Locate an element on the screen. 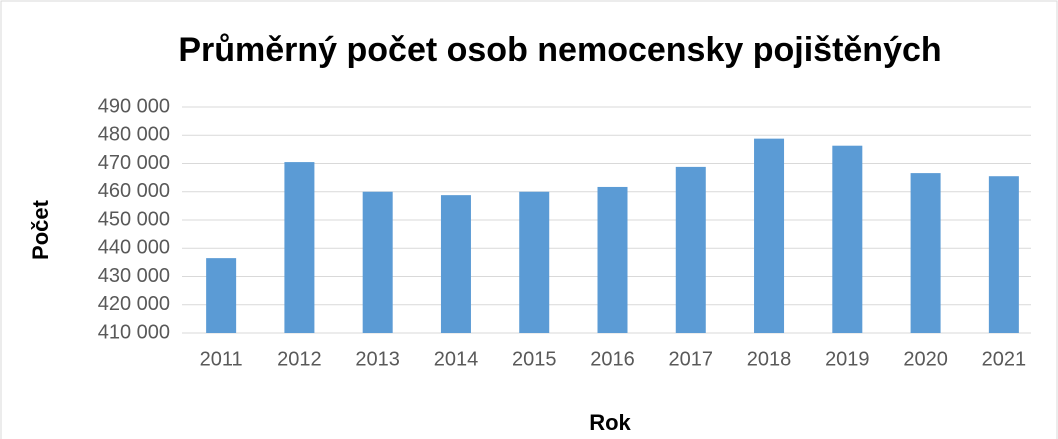 This screenshot has height=439, width=1058. x-tick-label: 2013 is located at coordinates (377, 359).